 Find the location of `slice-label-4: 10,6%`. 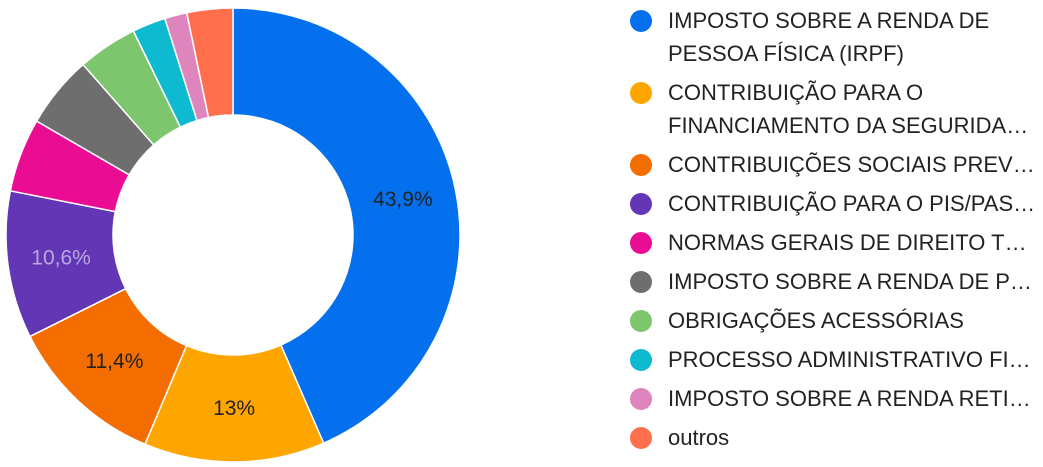

slice-label-4: 10,6% is located at coordinates (61, 258).